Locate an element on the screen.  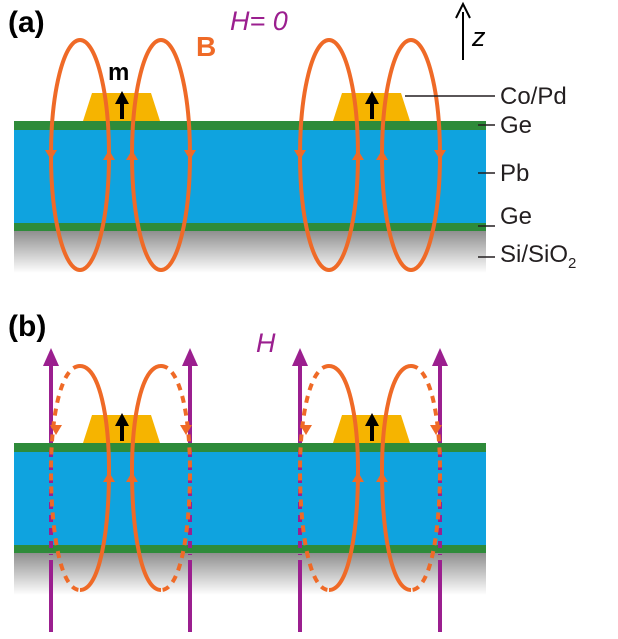
applied-field-label-a: H= 0 is located at coordinates (259, 21).